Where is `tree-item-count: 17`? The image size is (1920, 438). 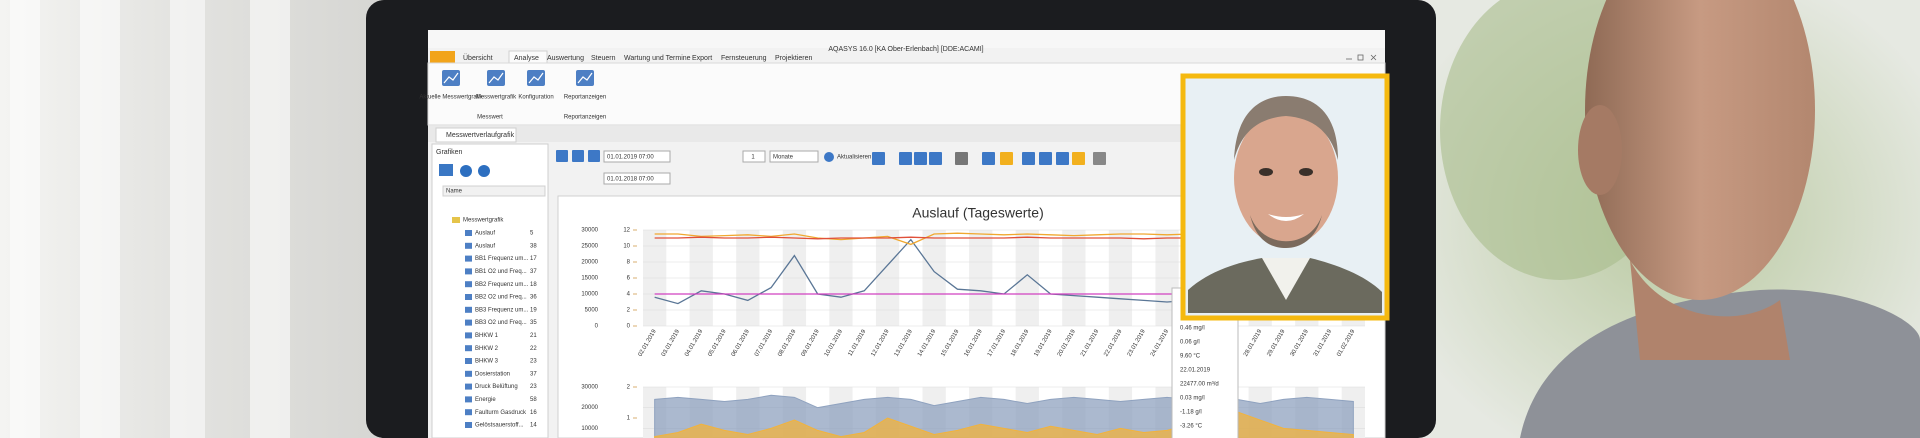 tree-item-count: 17 is located at coordinates (533, 259).